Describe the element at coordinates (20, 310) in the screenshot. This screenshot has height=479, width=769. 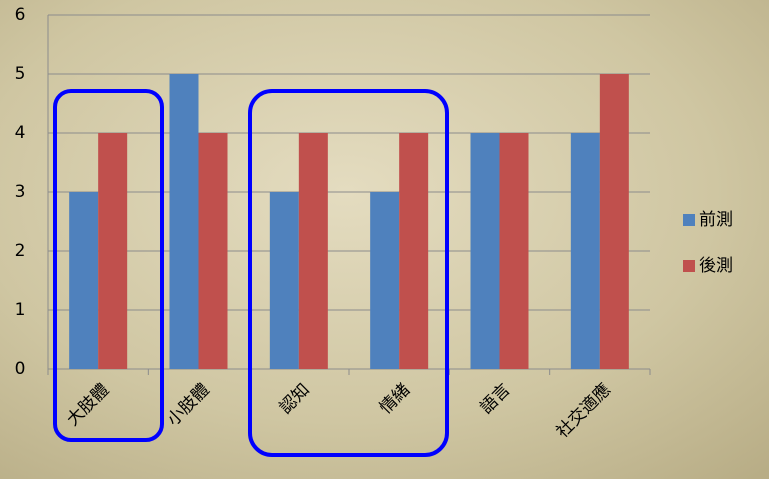
I see `y-tick-label: 1` at that location.